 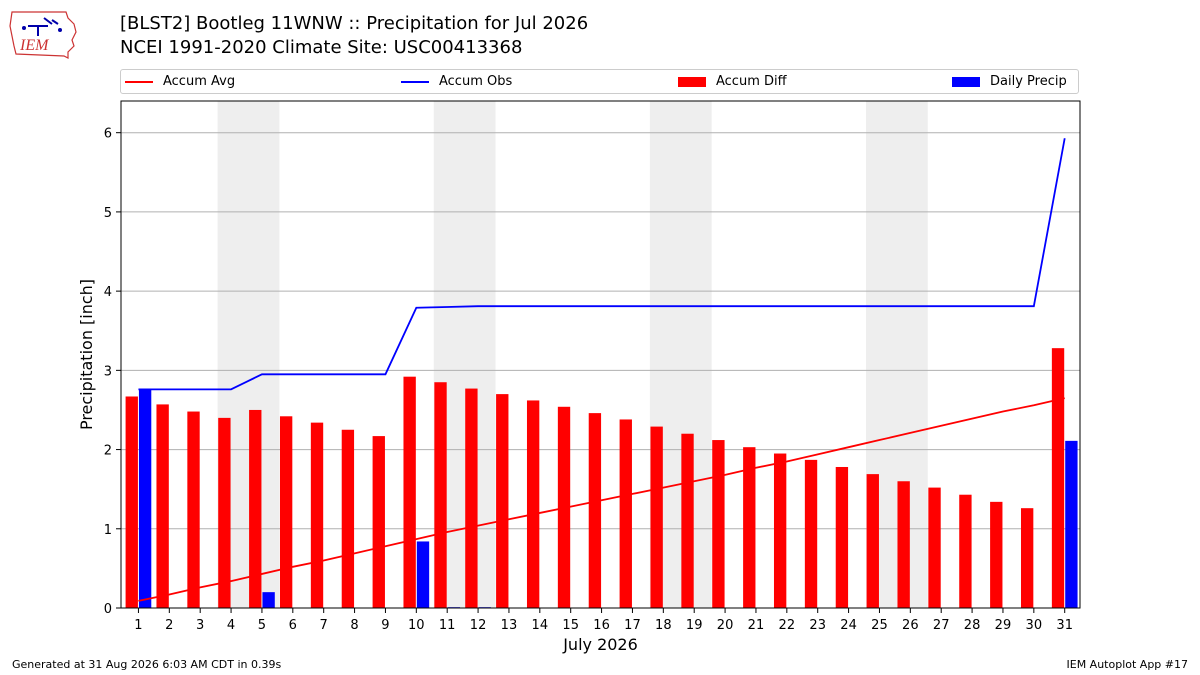 I want to click on legend-item-daily-precip: Daily Precip, so click(x=1009, y=81).